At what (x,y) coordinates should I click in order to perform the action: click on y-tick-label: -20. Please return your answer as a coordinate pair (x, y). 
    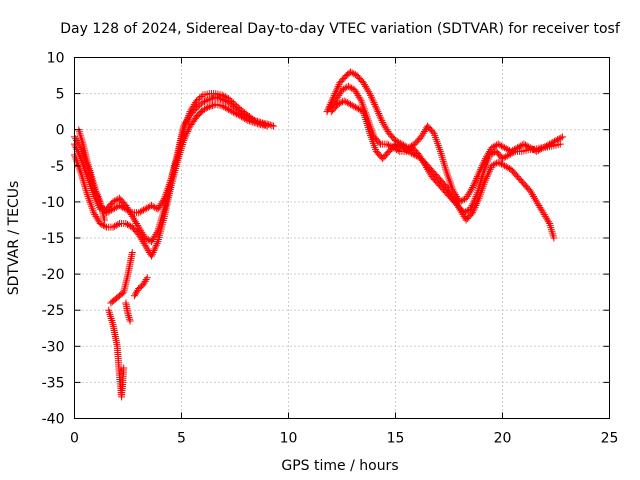
    Looking at the image, I should click on (53, 275).